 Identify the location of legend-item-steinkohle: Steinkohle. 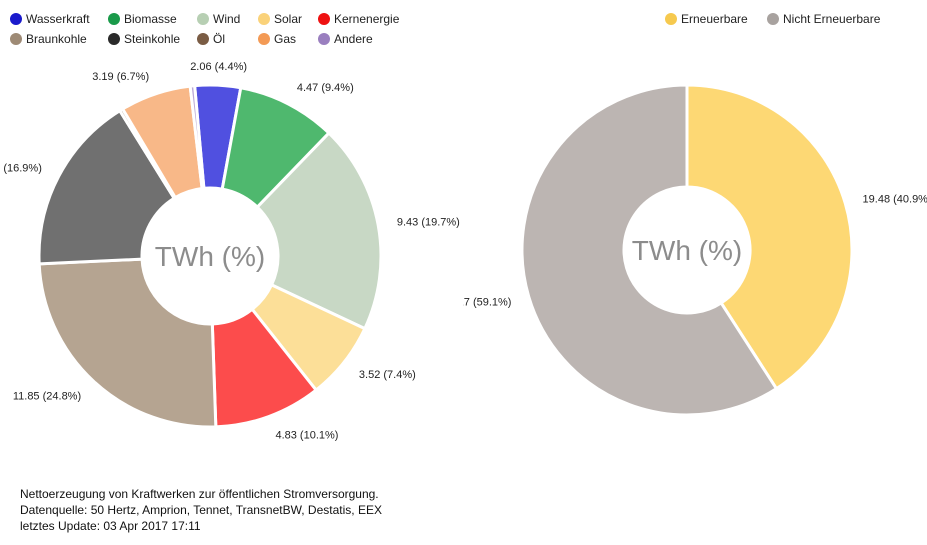
(144, 39).